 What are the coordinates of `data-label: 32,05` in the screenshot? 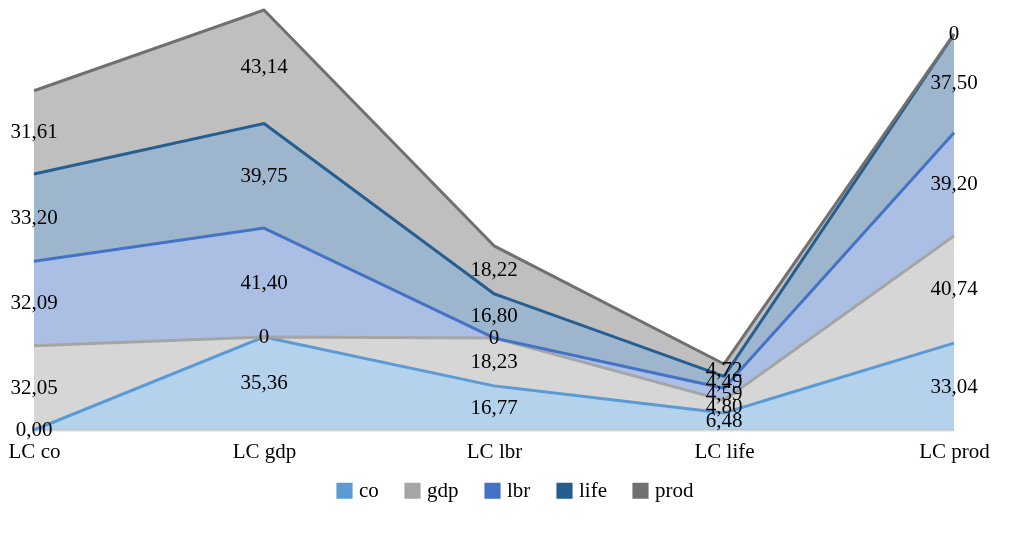 It's located at (34, 386).